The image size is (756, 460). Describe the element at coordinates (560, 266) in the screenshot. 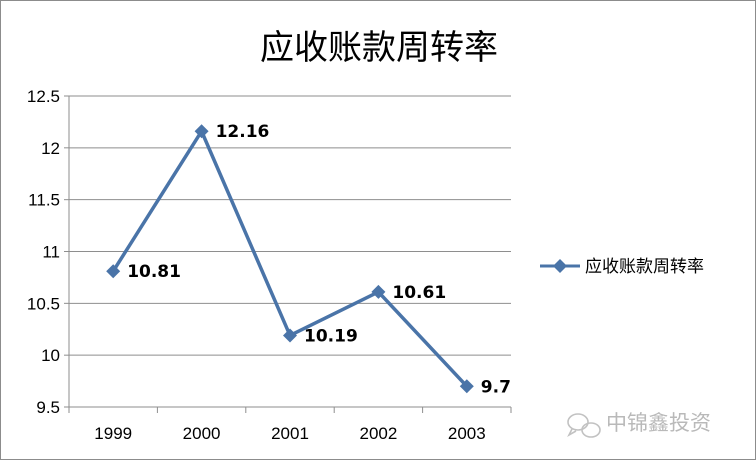

I see `legend-diamond-marker` at that location.